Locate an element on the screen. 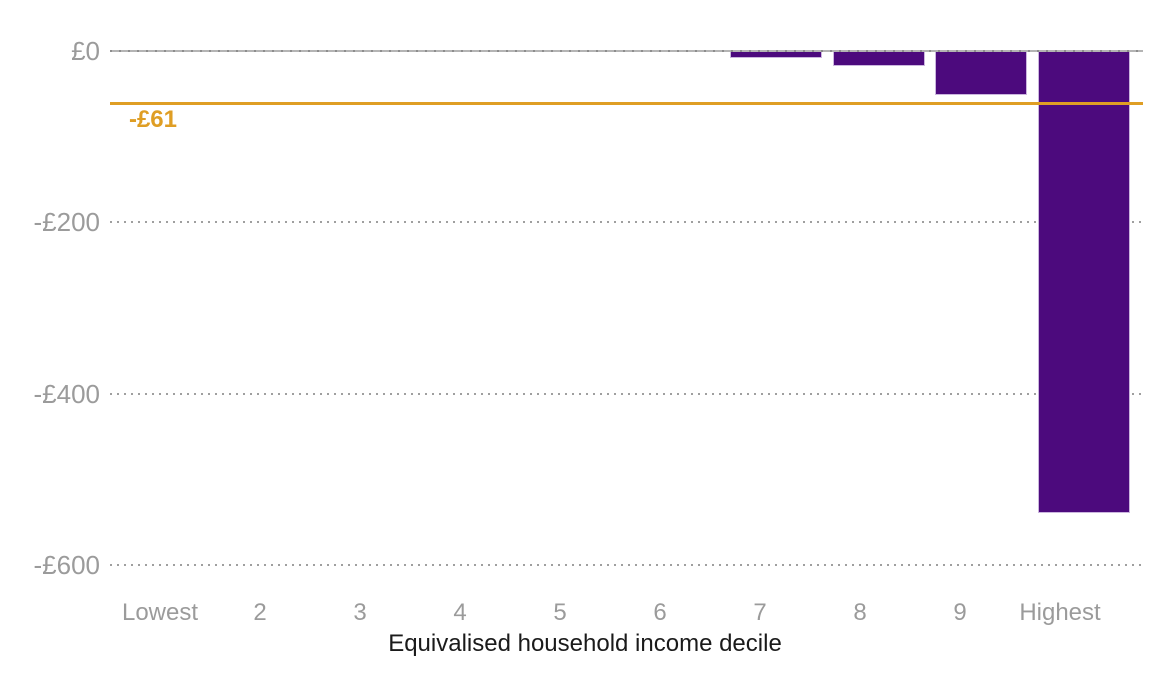 This screenshot has width=1170, height=688. y-tick-label: -£600 is located at coordinates (67, 565).